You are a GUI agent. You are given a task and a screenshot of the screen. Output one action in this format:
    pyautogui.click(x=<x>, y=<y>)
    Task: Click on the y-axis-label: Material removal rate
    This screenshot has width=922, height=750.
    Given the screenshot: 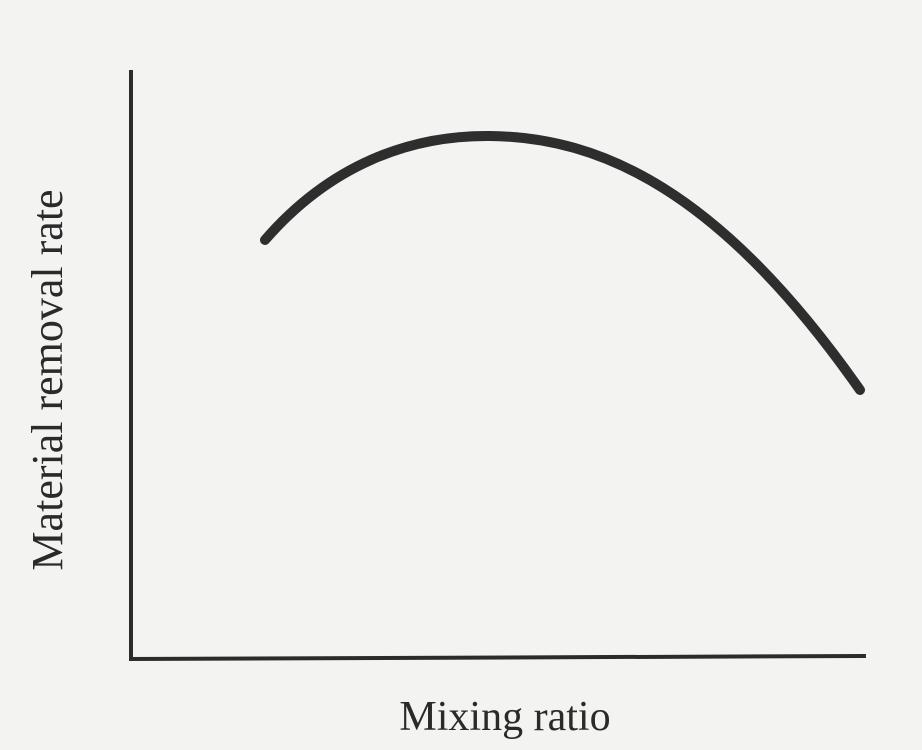 What is the action you would take?
    pyautogui.click(x=47, y=379)
    